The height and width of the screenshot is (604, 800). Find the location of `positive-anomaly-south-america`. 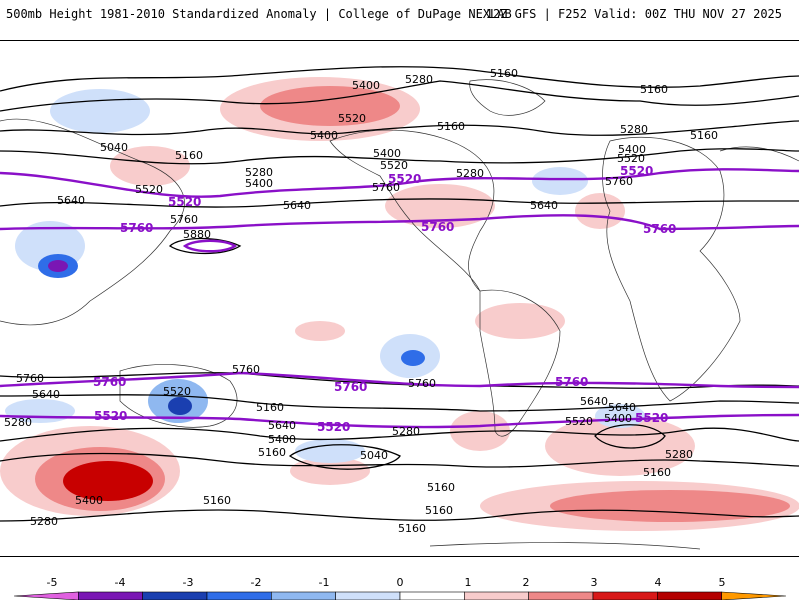

positive-anomaly-south-america is located at coordinates (520, 321).